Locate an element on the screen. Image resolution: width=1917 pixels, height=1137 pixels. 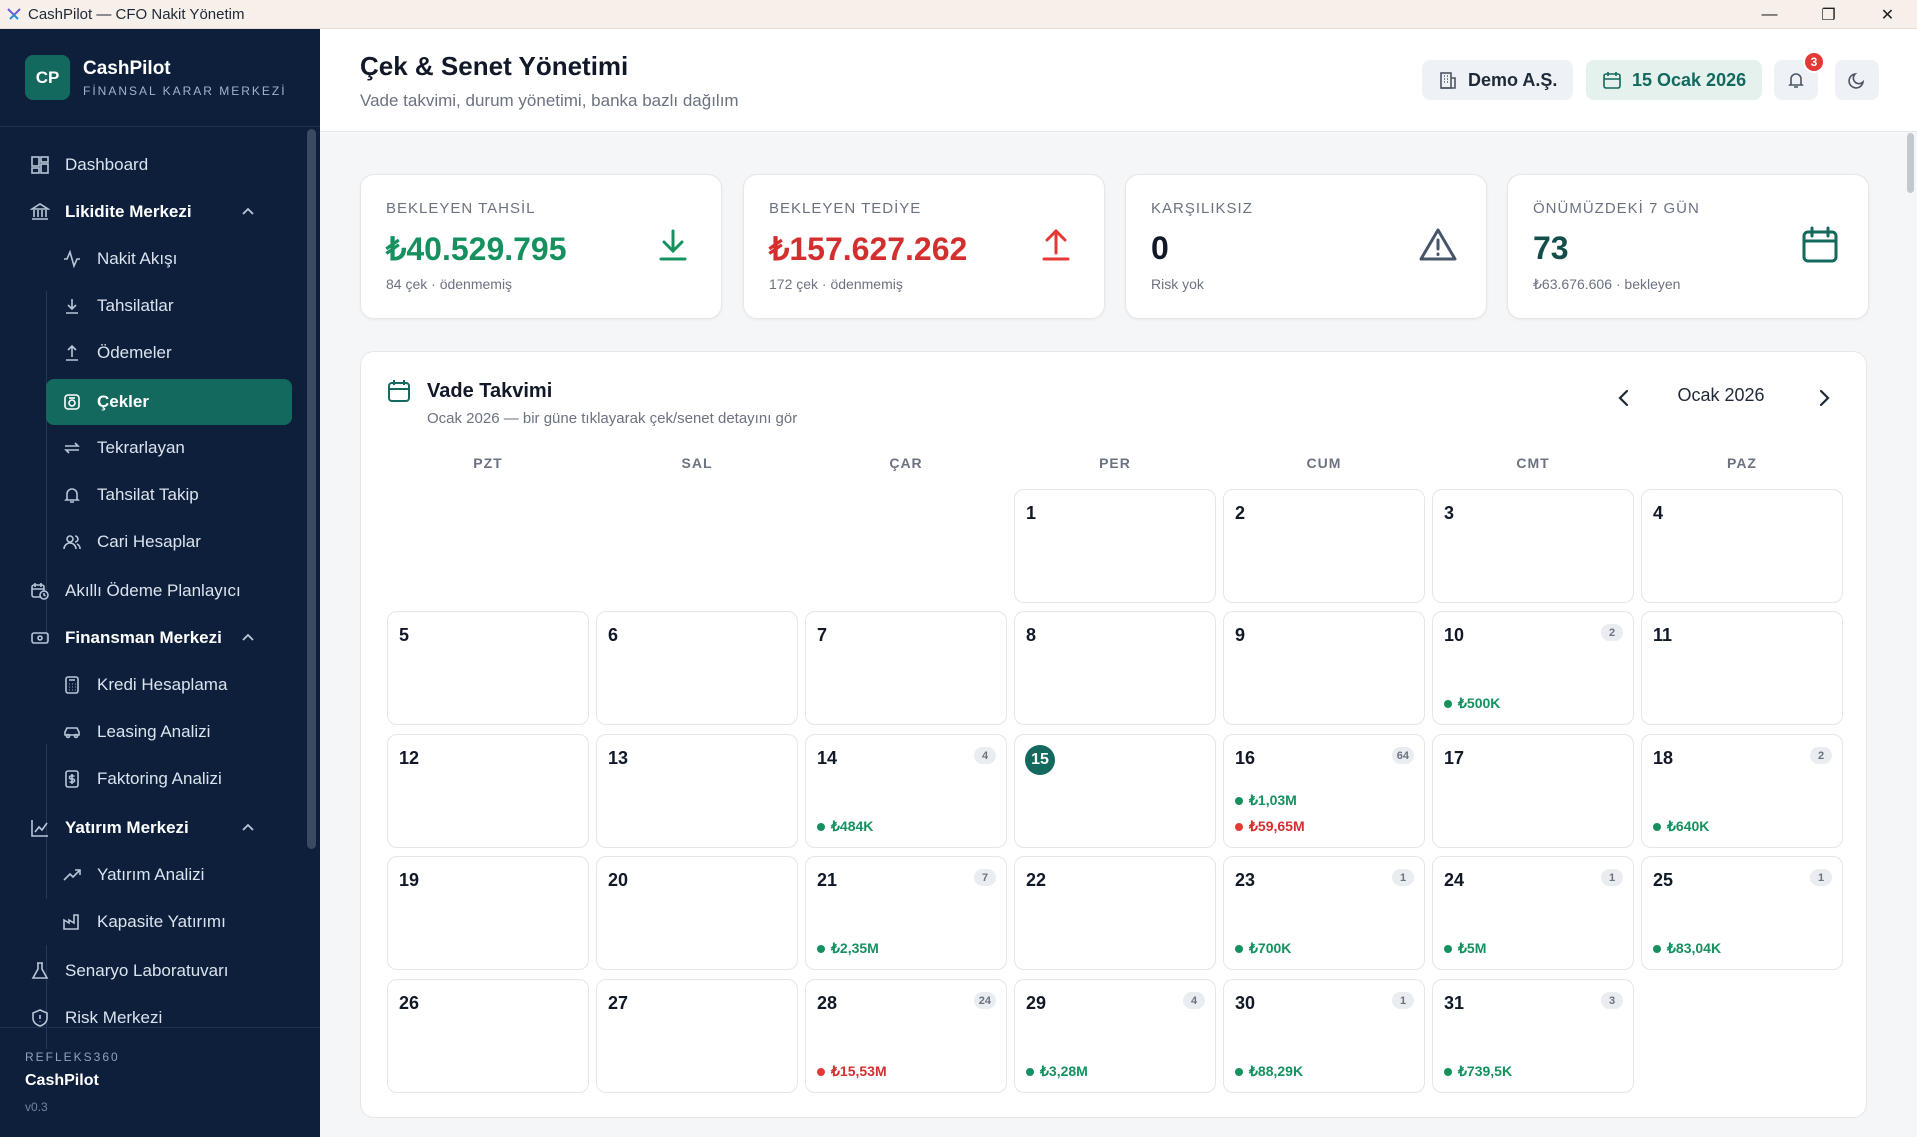
calendar-day: 23 1 ₺700K is located at coordinates (1324, 913).